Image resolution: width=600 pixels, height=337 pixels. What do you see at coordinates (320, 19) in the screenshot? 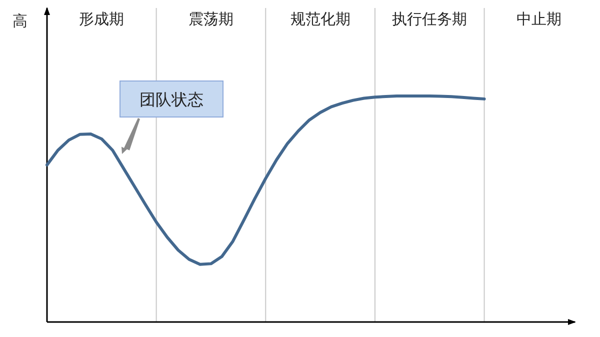
I see `x-tick-label: 规范化期` at bounding box center [320, 19].